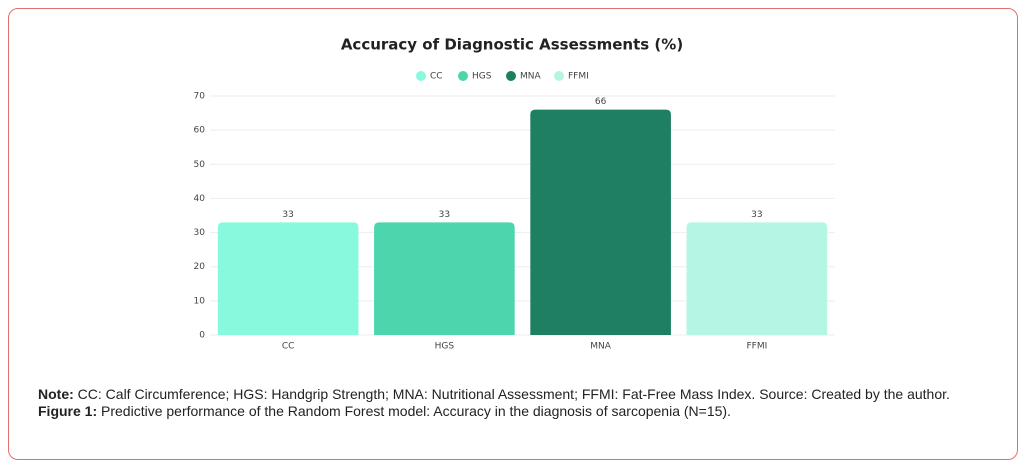 This screenshot has height=472, width=1029. Describe the element at coordinates (601, 102) in the screenshot. I see `value-label: 66` at that location.